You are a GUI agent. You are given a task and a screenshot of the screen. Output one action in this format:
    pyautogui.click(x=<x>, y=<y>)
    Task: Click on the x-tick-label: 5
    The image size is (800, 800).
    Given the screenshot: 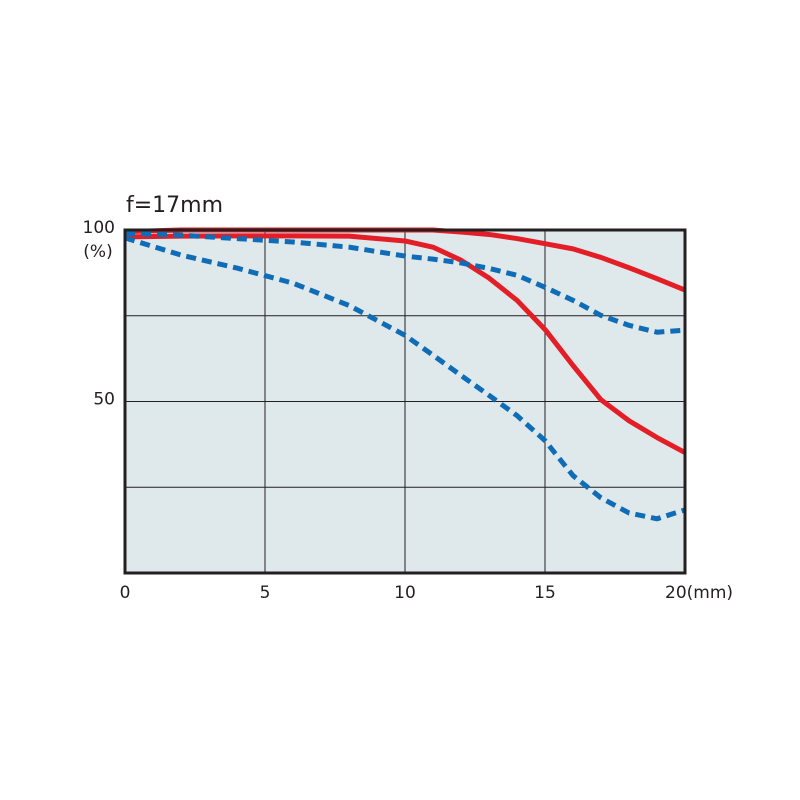 What is the action you would take?
    pyautogui.click(x=265, y=593)
    